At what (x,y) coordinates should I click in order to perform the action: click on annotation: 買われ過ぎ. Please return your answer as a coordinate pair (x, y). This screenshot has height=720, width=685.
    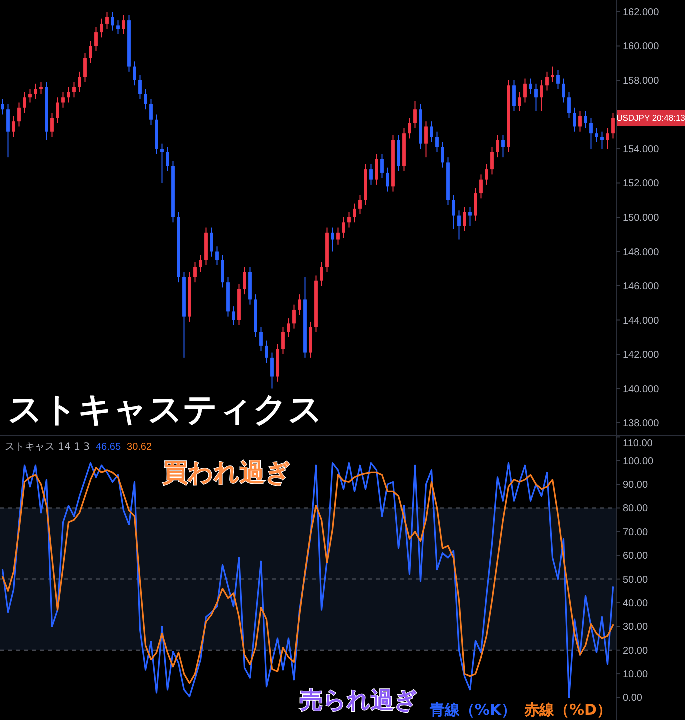
    Looking at the image, I should click on (226, 472).